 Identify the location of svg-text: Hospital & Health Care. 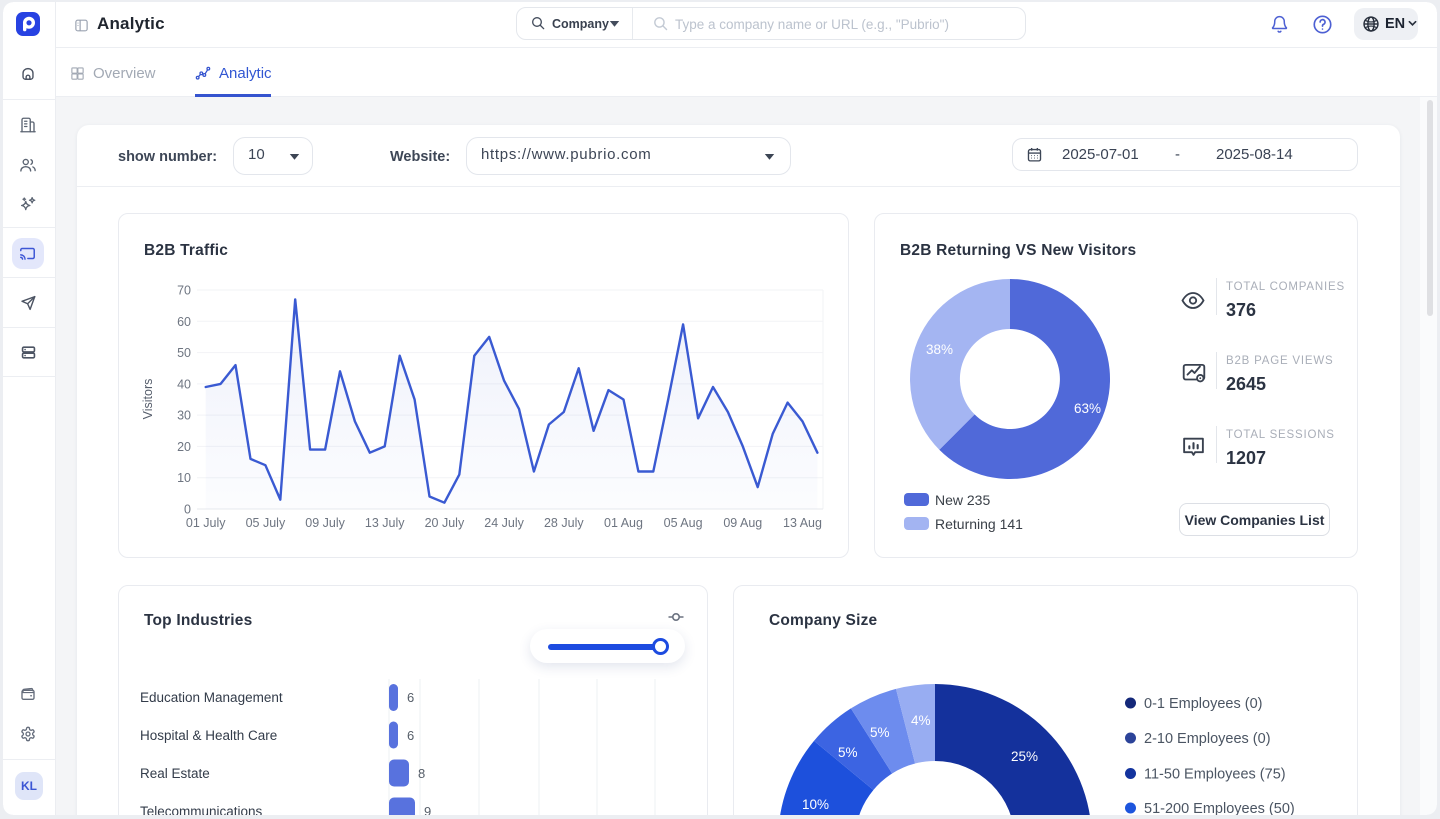
(208, 735).